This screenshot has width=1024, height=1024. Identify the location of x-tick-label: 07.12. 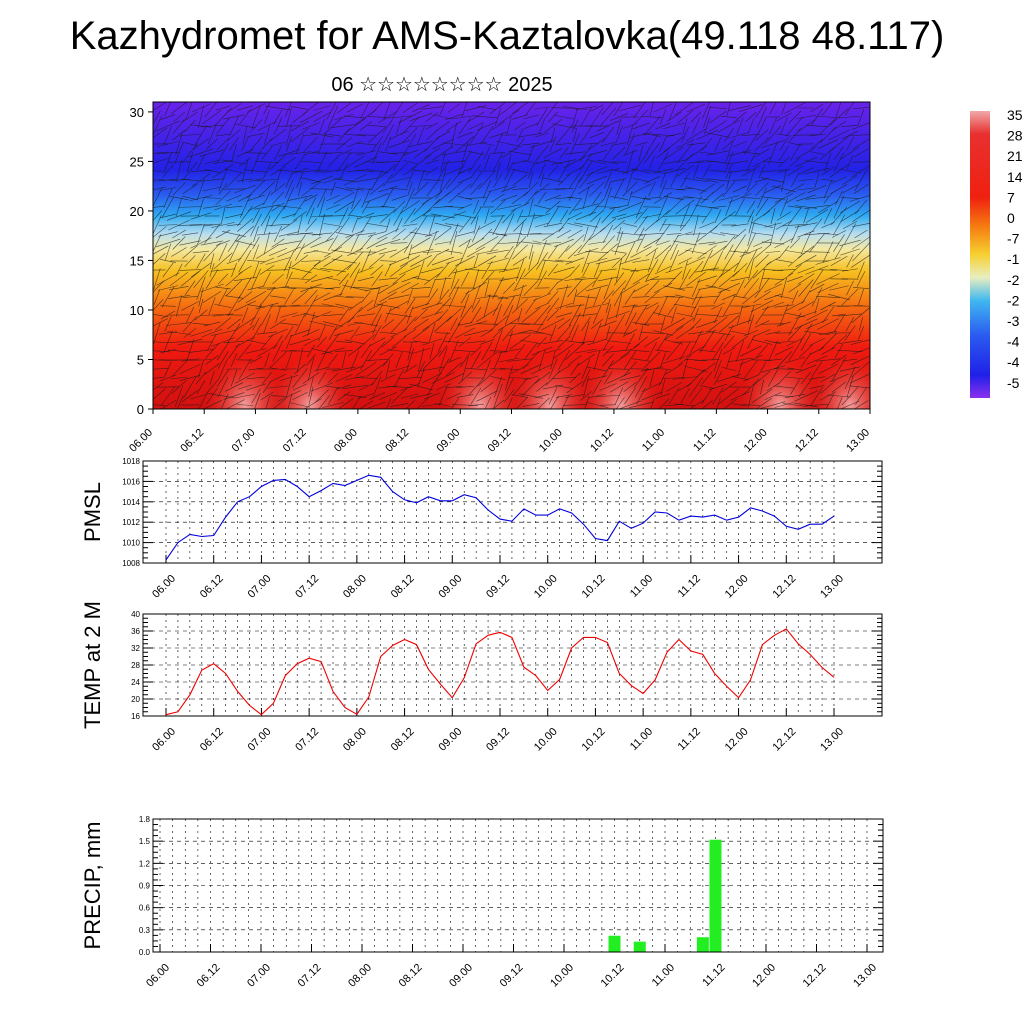
(310, 976).